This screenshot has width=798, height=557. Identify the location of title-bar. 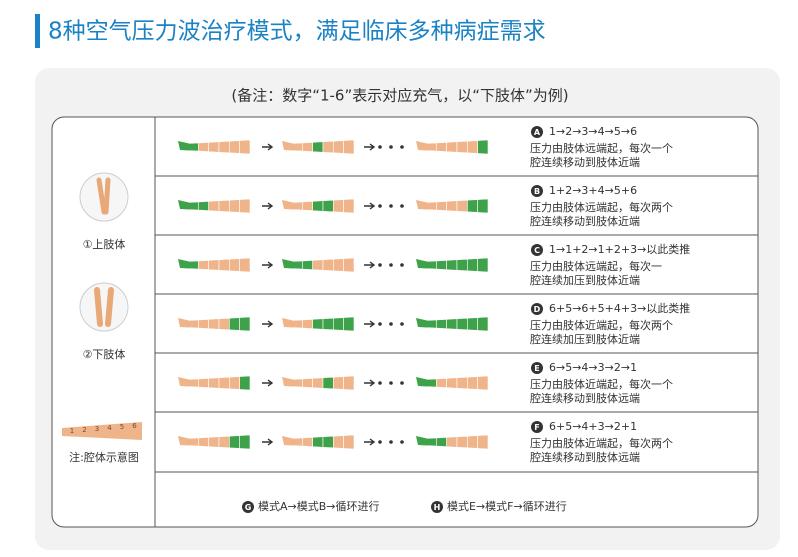
(37, 31).